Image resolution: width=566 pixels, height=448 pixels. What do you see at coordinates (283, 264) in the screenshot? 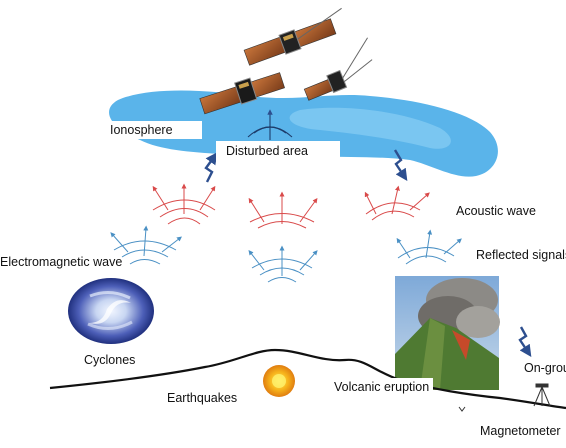
I see `em-wave-center` at bounding box center [283, 264].